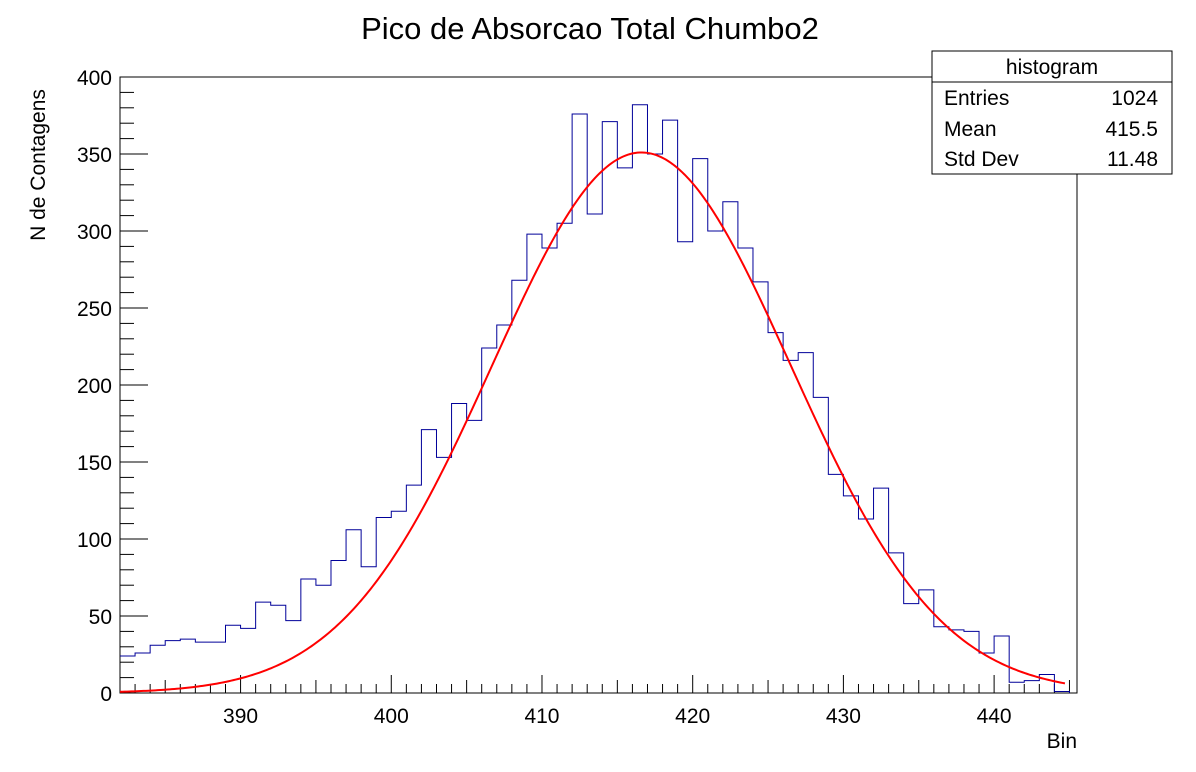  Describe the element at coordinates (1131, 129) in the screenshot. I see `stats-mean-value: 415.5` at that location.